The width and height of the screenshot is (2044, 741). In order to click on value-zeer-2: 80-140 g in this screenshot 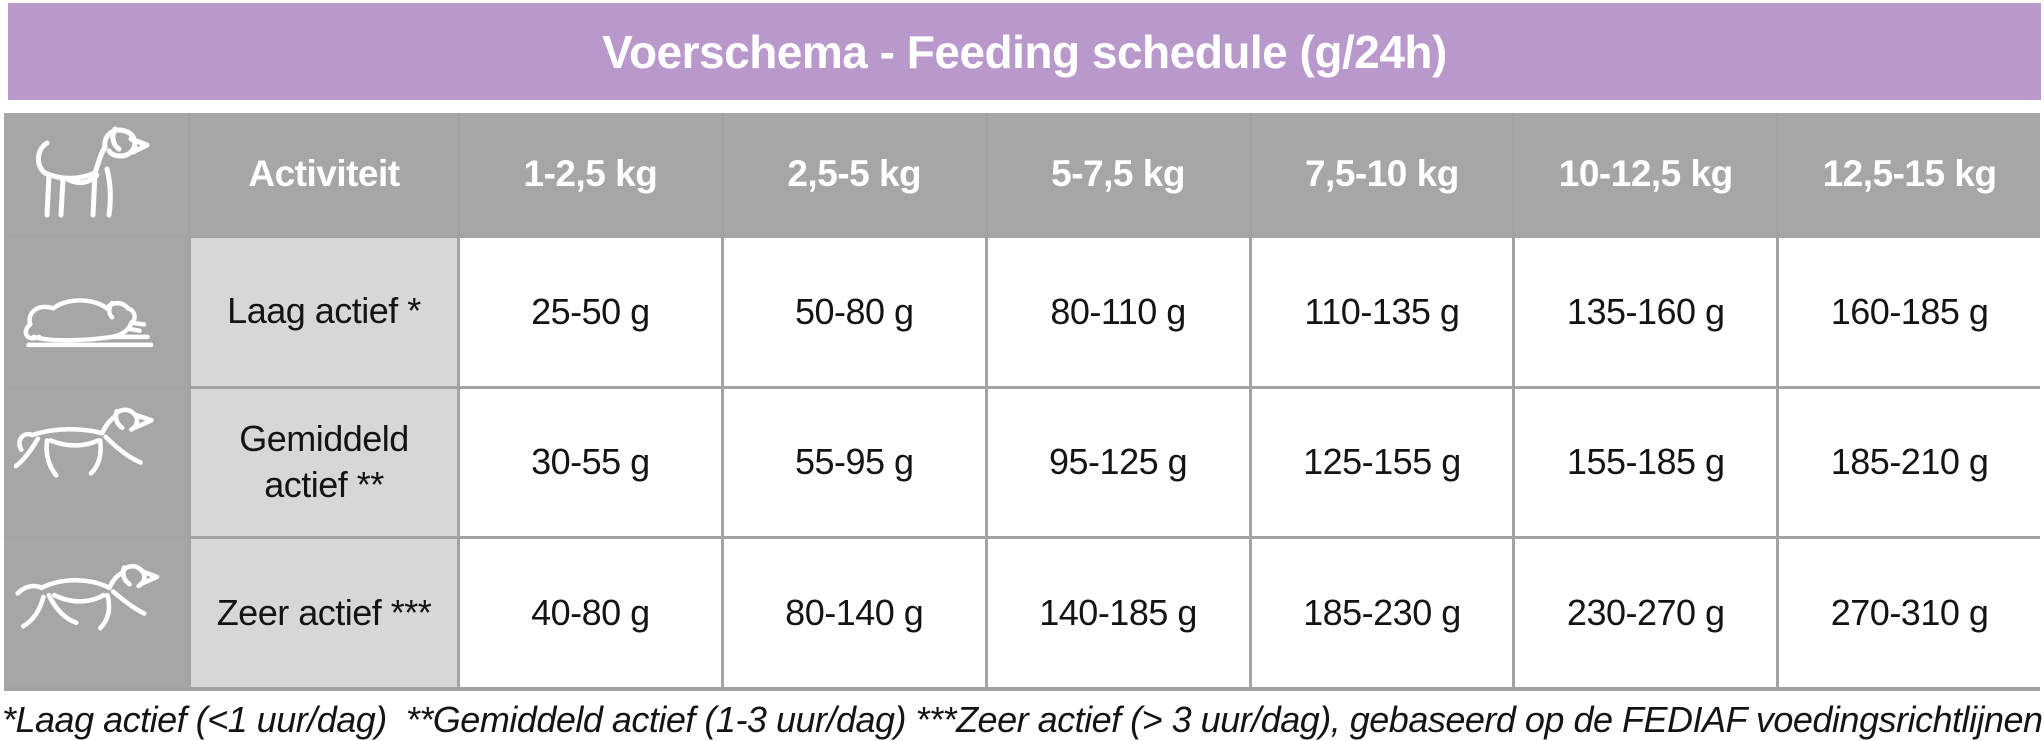, I will do `click(854, 613)`.